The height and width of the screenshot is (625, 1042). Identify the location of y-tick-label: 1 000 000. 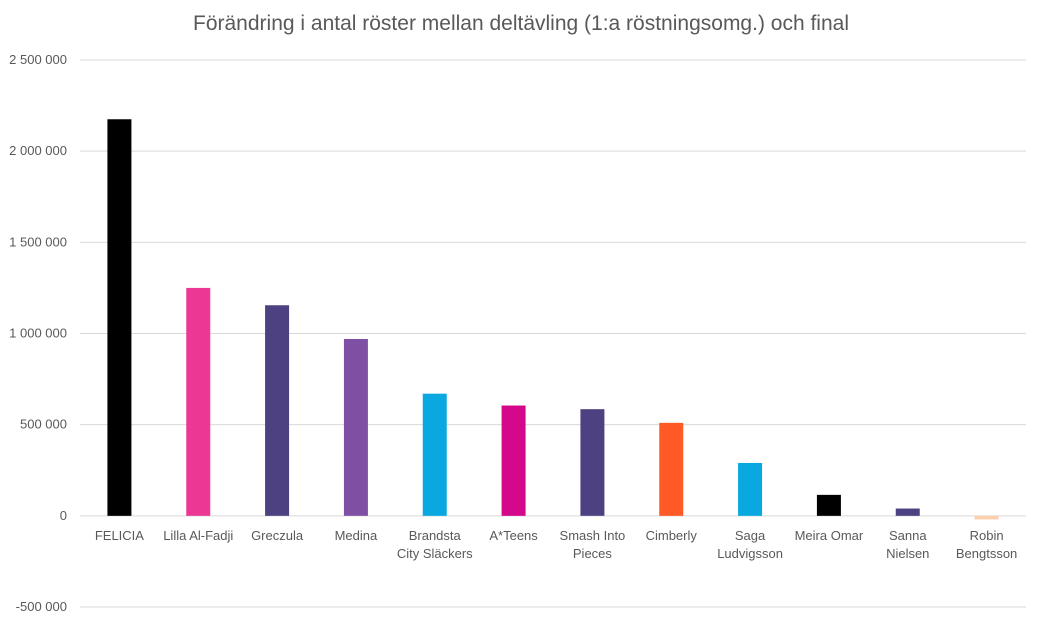
(38, 333).